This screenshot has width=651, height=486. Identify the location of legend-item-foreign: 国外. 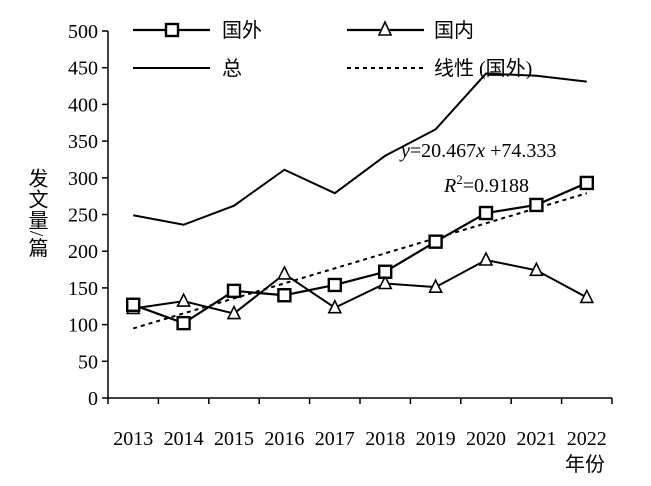
(197, 30).